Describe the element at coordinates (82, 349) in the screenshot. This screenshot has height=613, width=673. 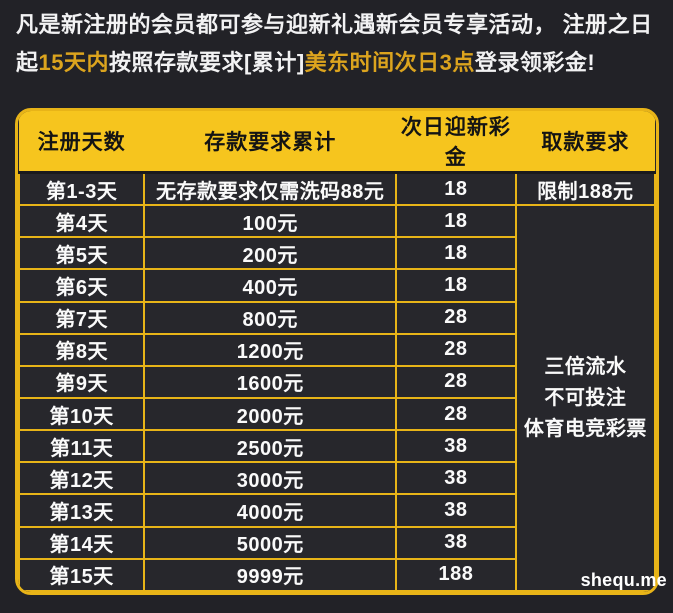
I see `day-cell: 第8天` at that location.